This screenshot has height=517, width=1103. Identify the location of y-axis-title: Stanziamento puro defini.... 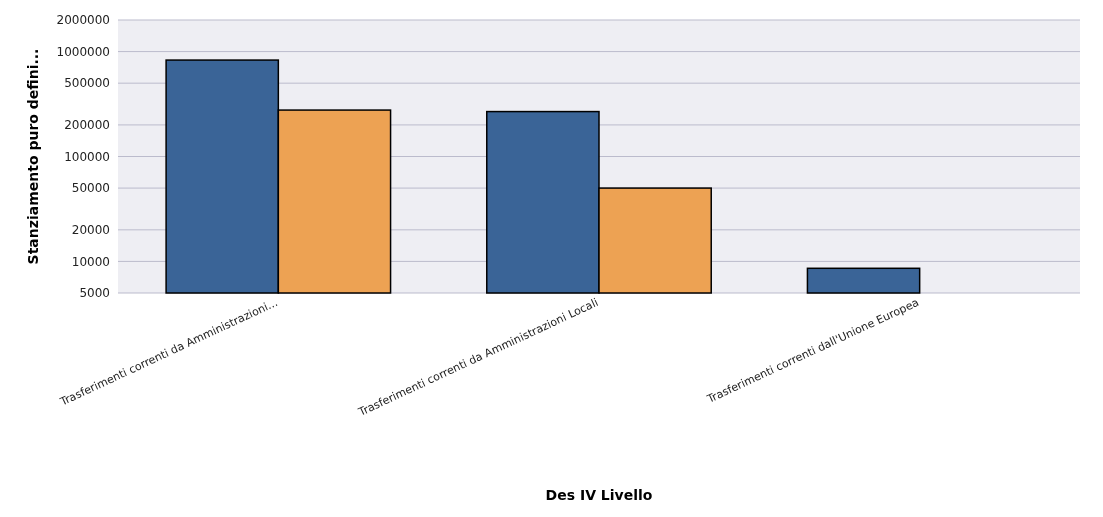
(33, 156).